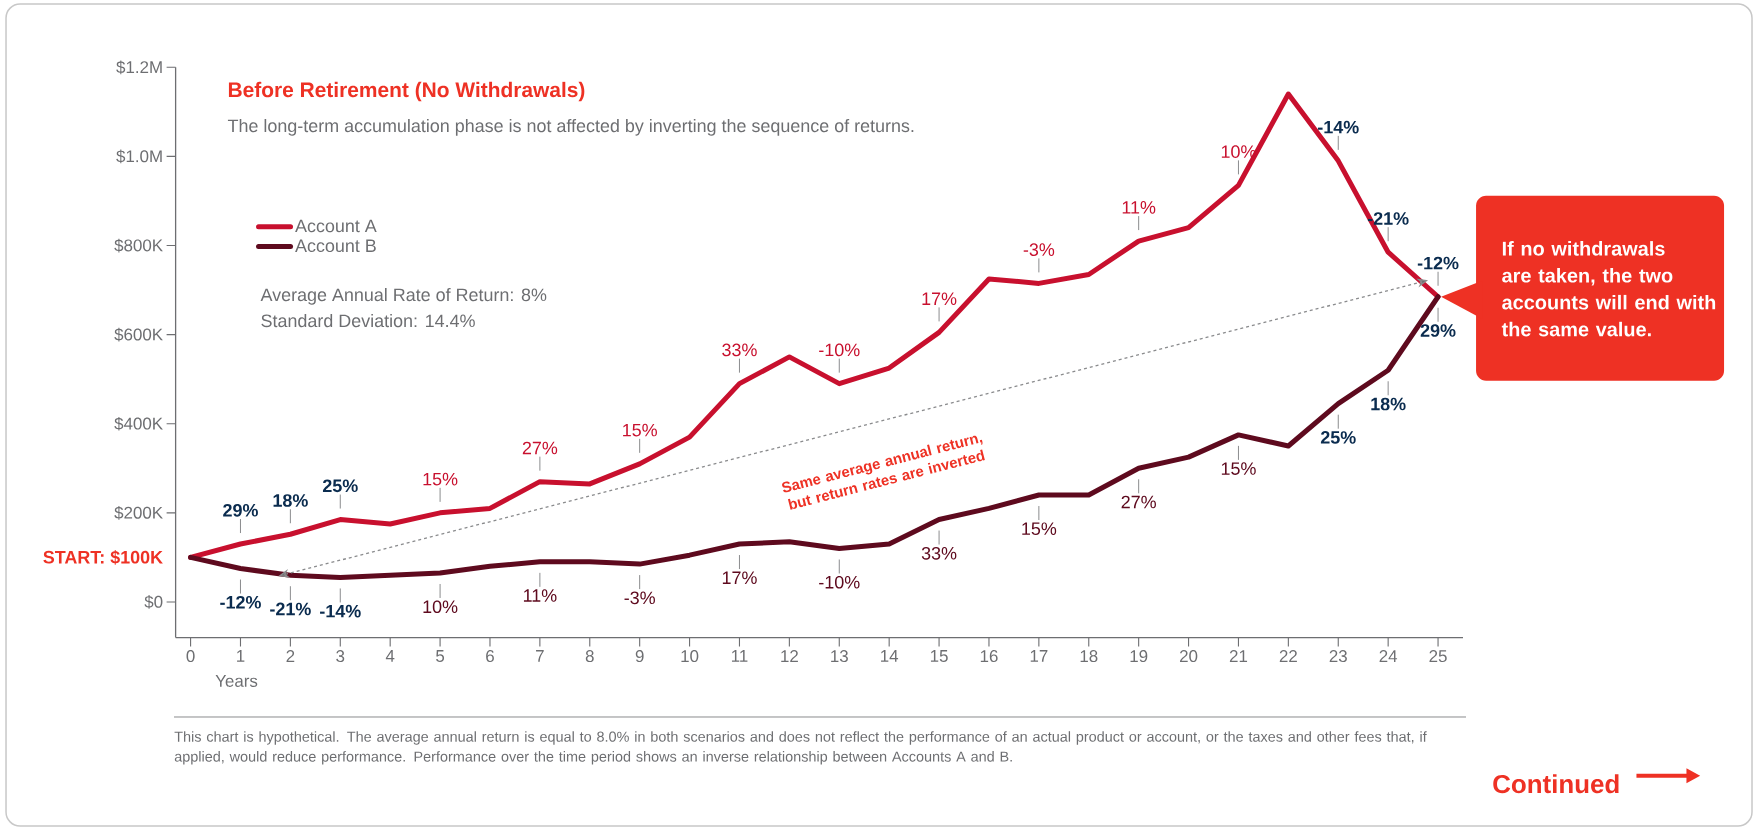 The height and width of the screenshot is (830, 1758). Describe the element at coordinates (290, 609) in the screenshot. I see `annotation: -21%` at that location.